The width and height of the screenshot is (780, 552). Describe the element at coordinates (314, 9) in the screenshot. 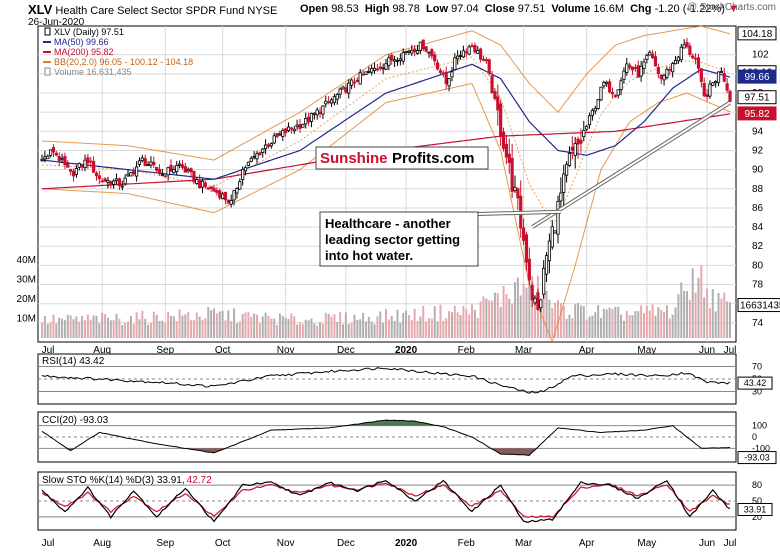

I see `open-label: Open` at that location.